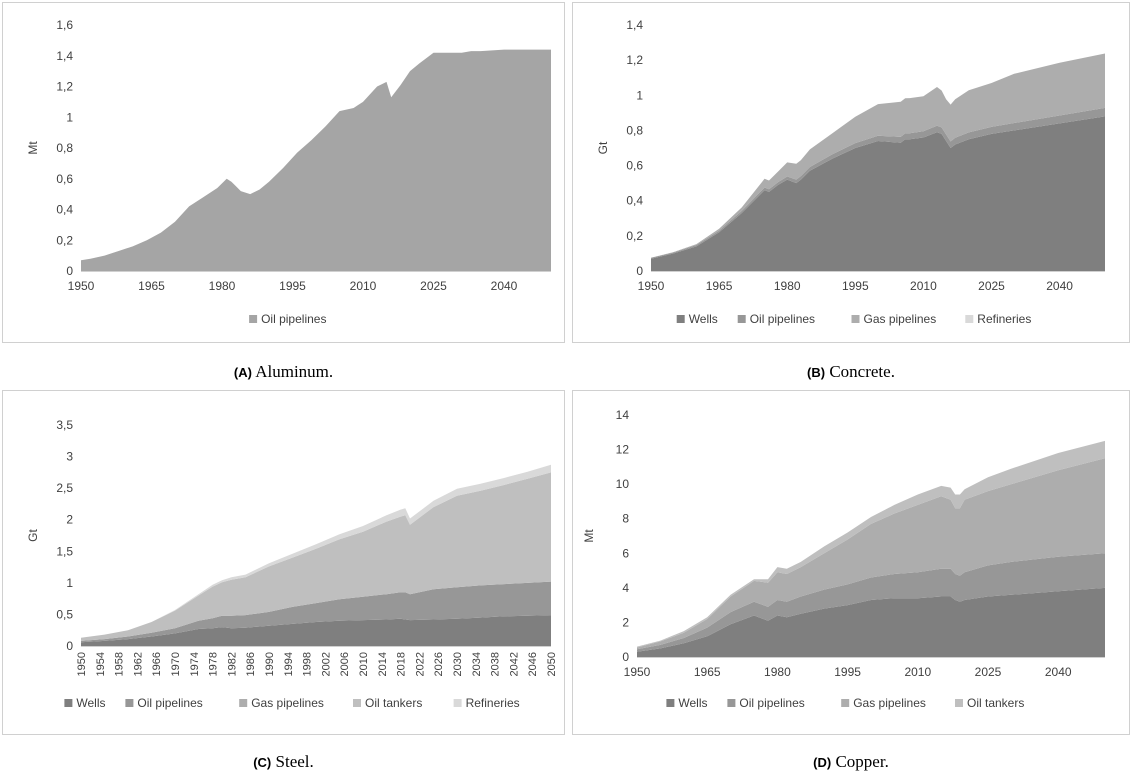  I want to click on x-tick-label: 2046, so click(533, 664).